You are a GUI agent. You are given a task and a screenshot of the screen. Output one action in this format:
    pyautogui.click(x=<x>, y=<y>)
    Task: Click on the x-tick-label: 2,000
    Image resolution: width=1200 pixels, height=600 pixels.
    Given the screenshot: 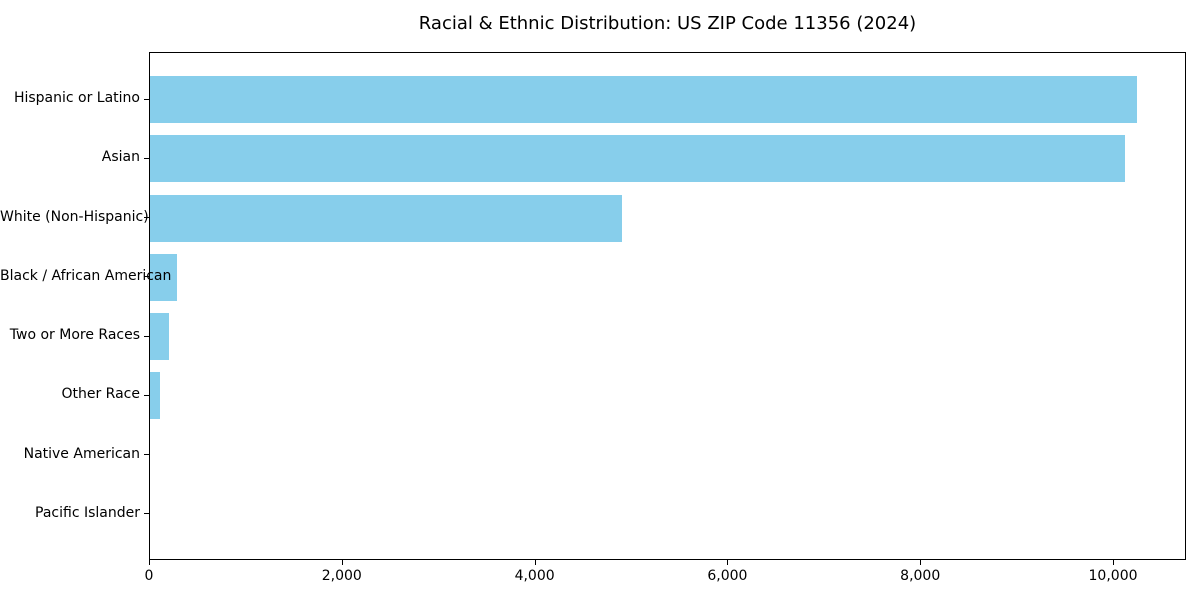 What is the action you would take?
    pyautogui.click(x=341, y=576)
    